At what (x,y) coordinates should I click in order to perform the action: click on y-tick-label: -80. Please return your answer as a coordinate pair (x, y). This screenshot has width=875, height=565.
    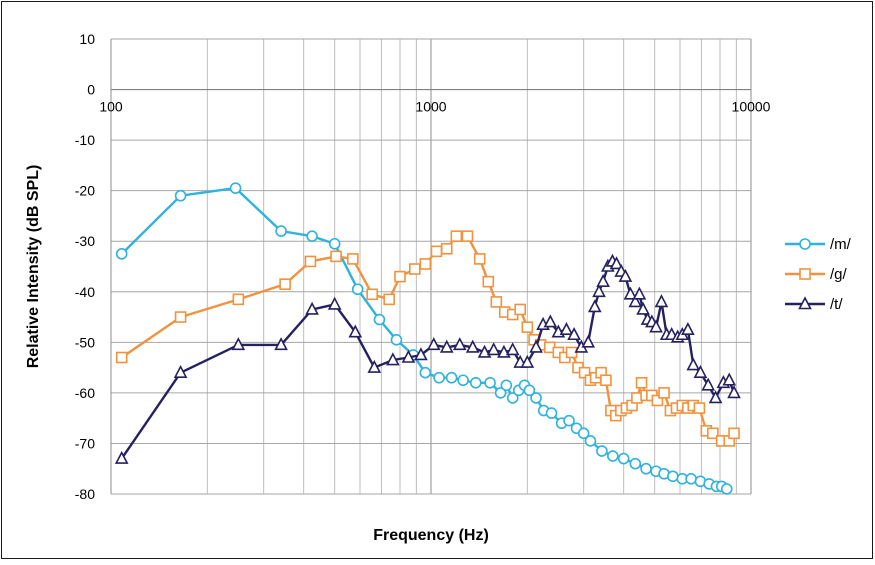
    Looking at the image, I should click on (85, 494).